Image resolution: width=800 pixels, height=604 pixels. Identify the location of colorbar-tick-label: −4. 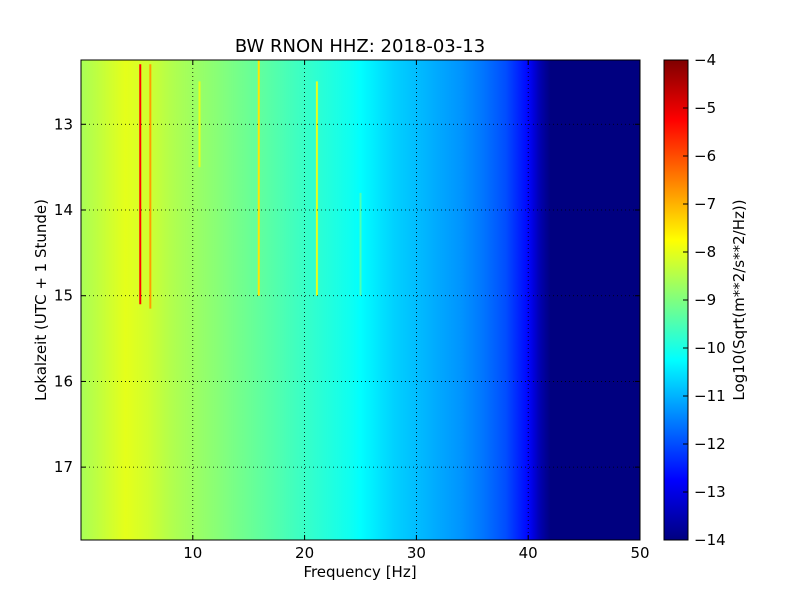
(705, 60).